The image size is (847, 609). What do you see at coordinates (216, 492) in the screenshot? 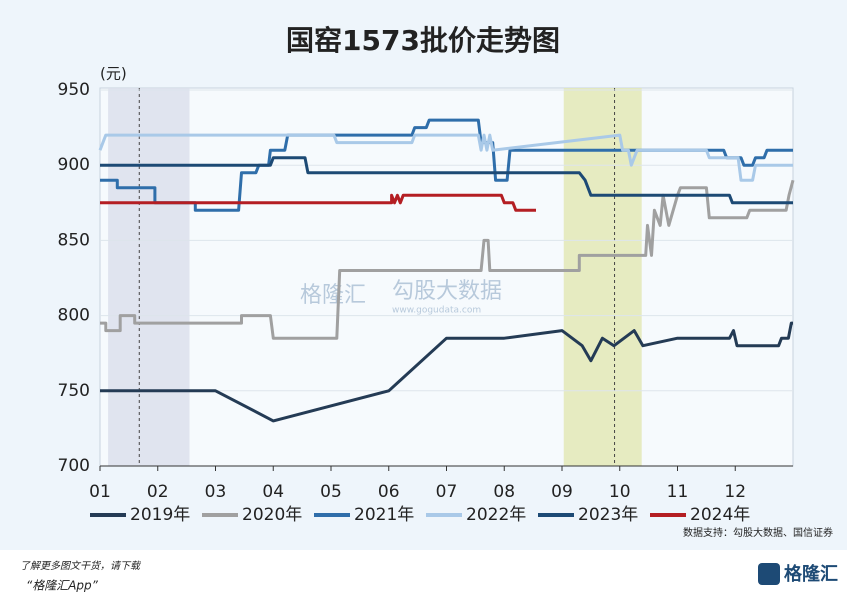
I see `x-tick-label: 03` at bounding box center [216, 492].